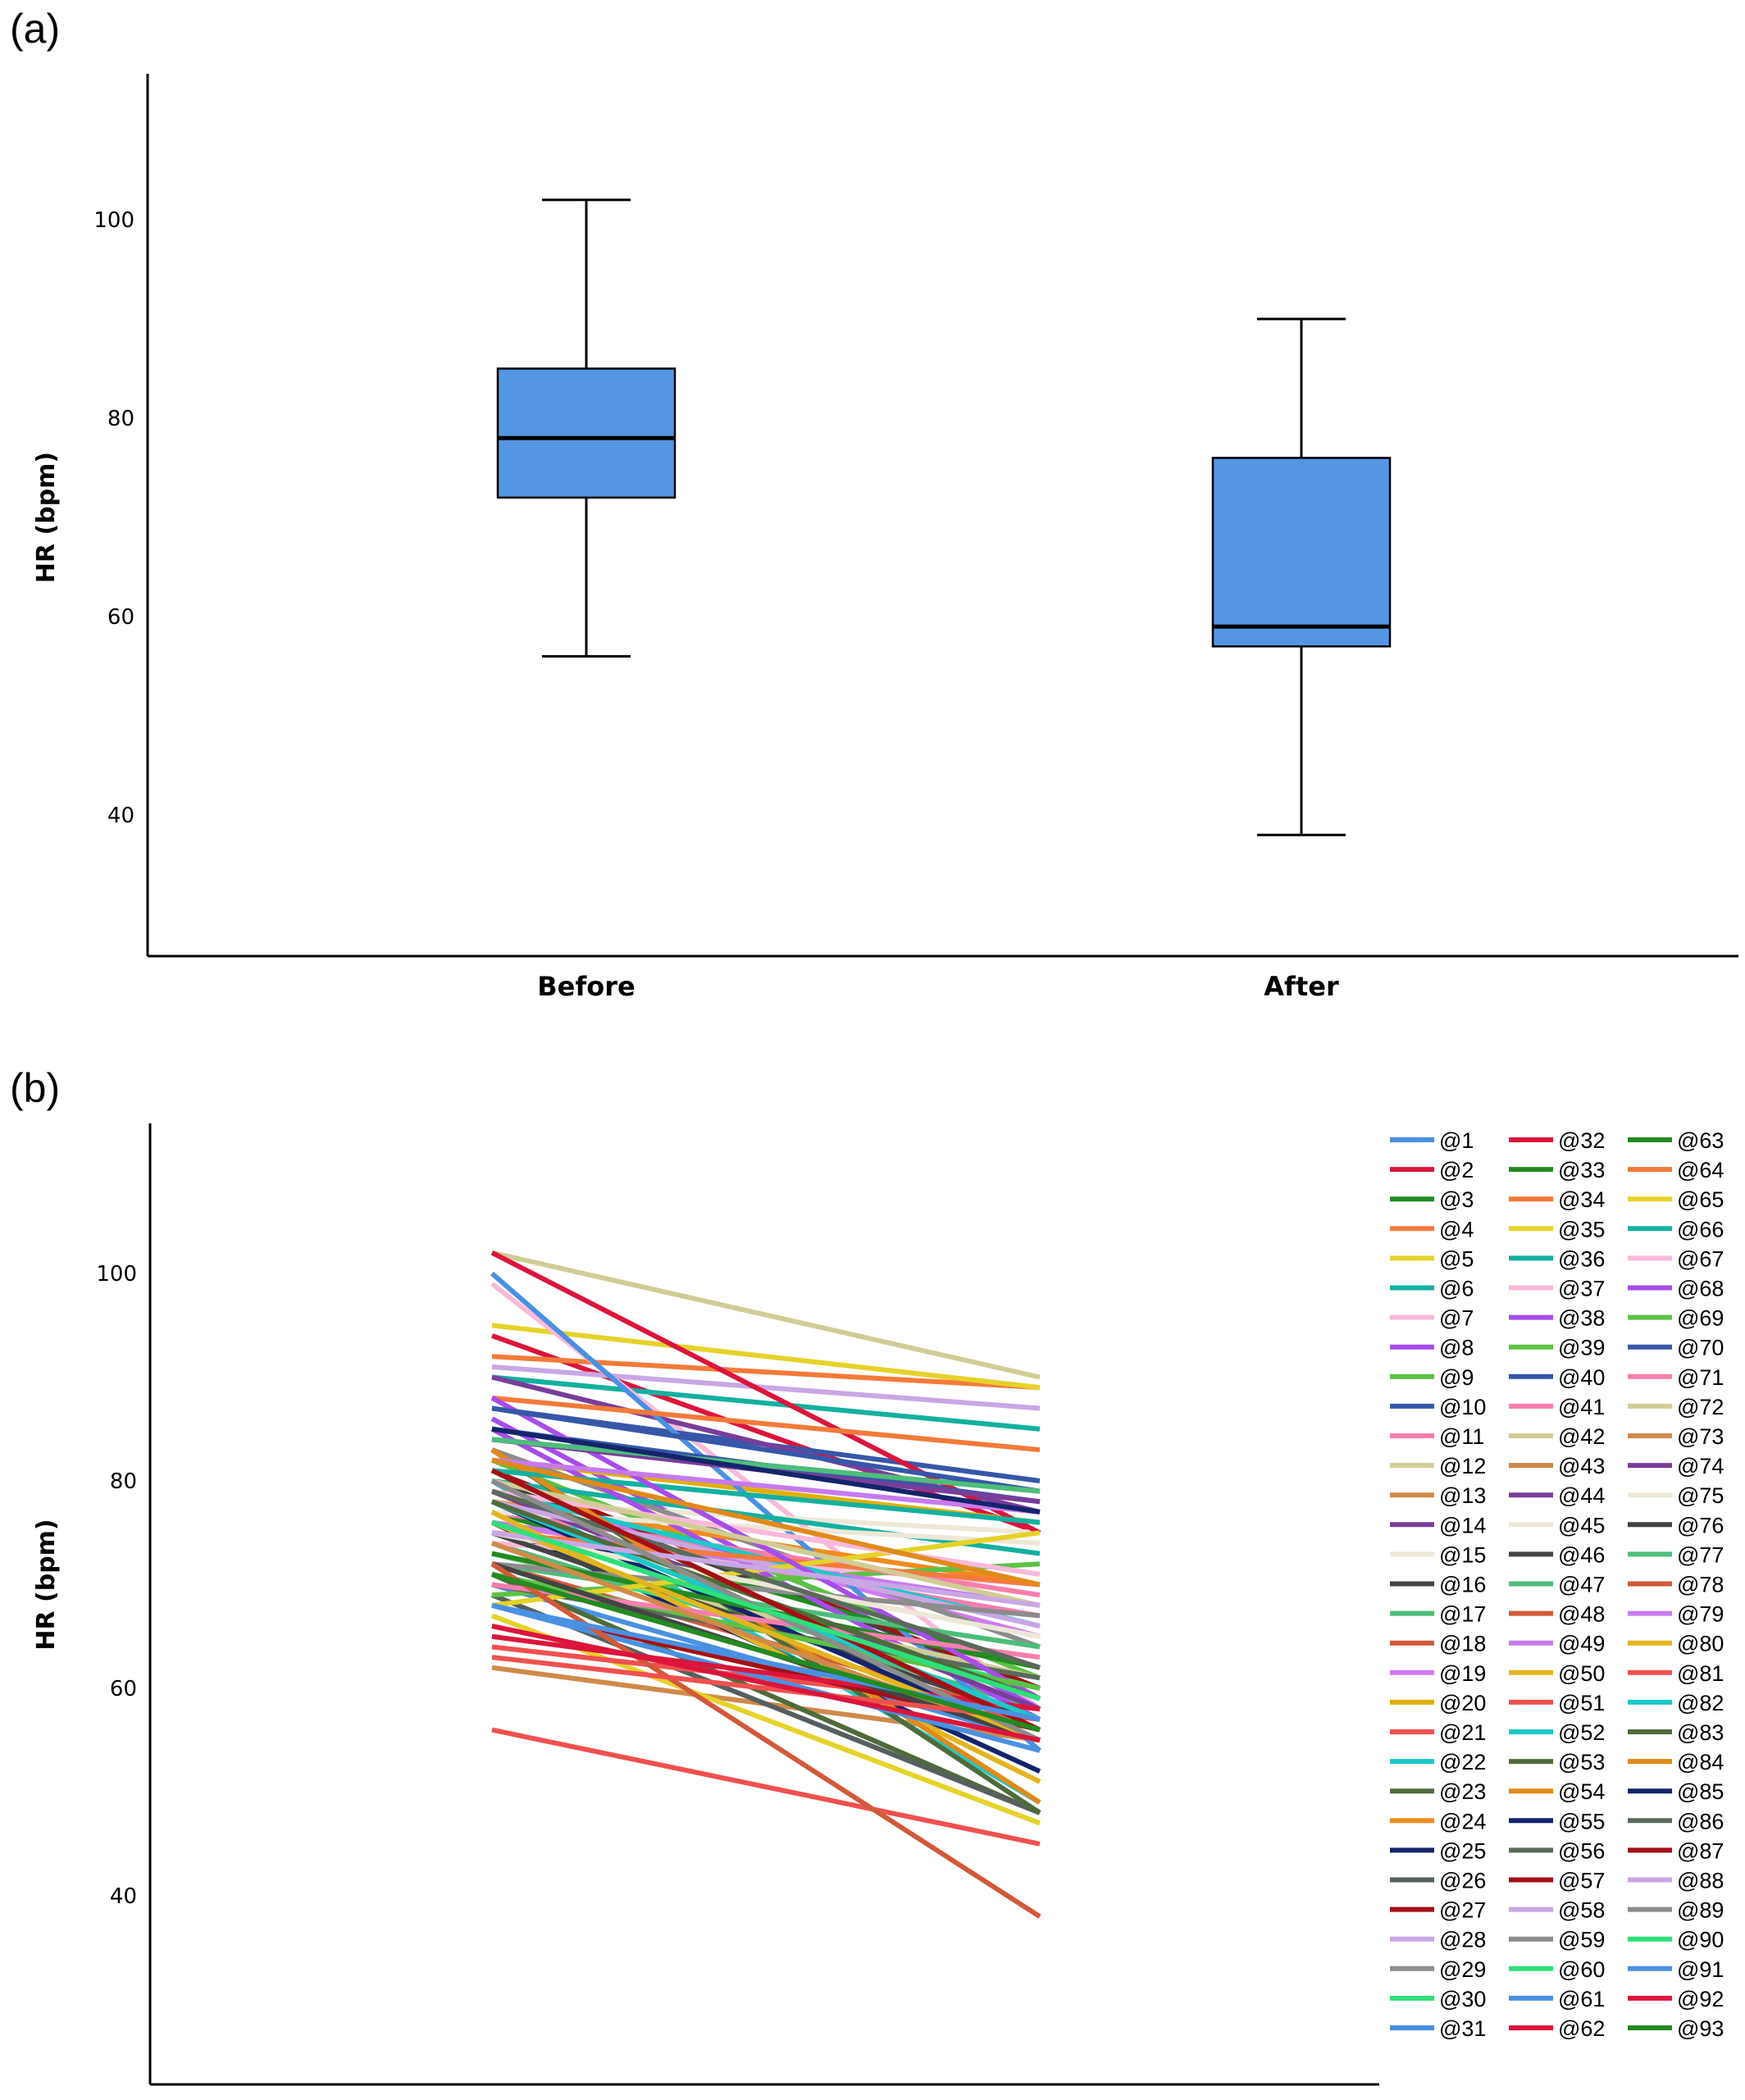 The image size is (1745, 2100). What do you see at coordinates (1462, 1554) in the screenshot?
I see `legend-label: @15` at bounding box center [1462, 1554].